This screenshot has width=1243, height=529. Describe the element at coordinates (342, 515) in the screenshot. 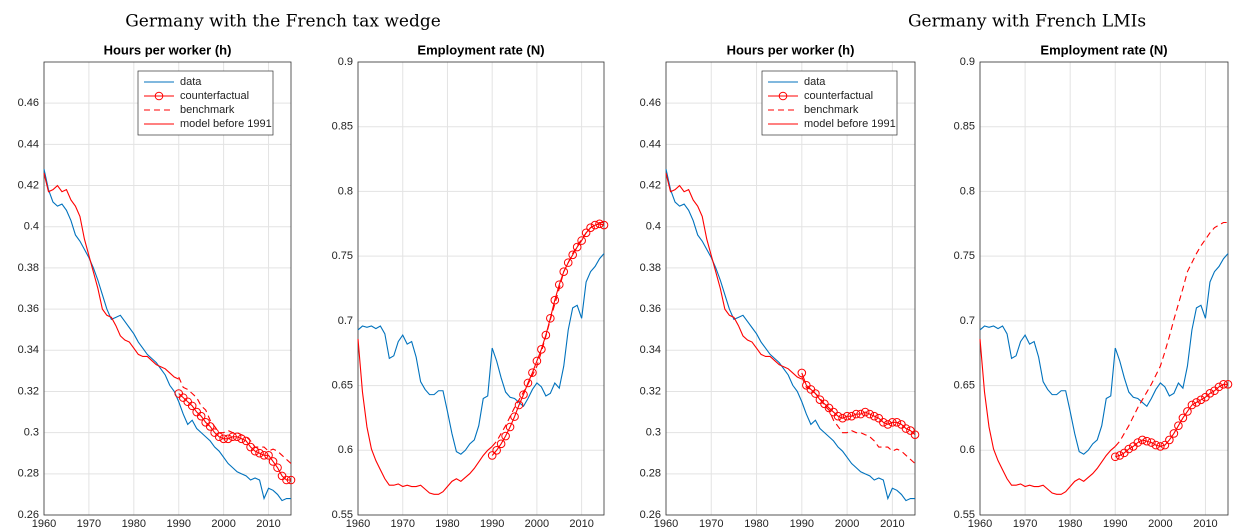

I see `y-tick-label: 0.55` at that location.